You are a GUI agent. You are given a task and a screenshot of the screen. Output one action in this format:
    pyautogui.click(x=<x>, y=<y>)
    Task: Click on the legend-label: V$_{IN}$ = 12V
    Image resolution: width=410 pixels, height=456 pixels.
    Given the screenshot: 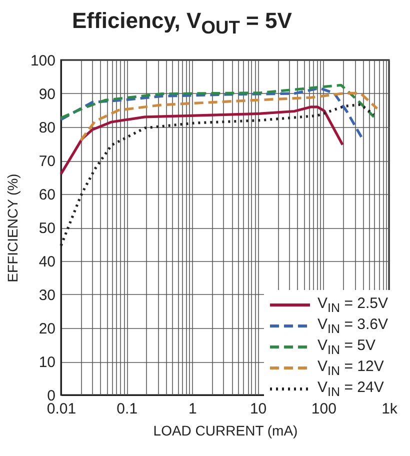 What is the action you would take?
    pyautogui.click(x=351, y=368)
    